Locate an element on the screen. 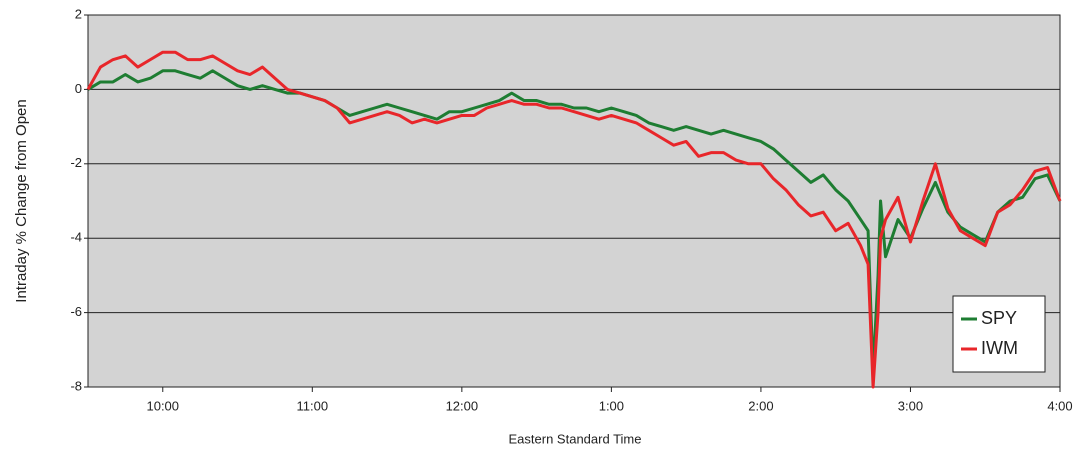 This screenshot has width=1078, height=457. y-tick-label: -6 is located at coordinates (76, 311).